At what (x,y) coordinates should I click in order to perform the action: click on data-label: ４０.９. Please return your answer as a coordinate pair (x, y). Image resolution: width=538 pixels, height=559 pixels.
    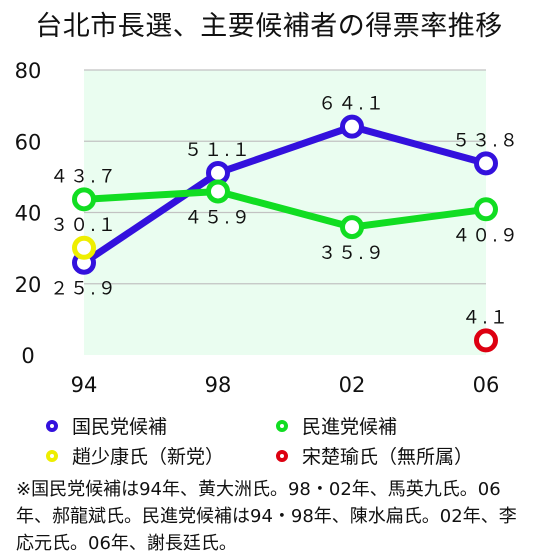
    Looking at the image, I should click on (486, 235).